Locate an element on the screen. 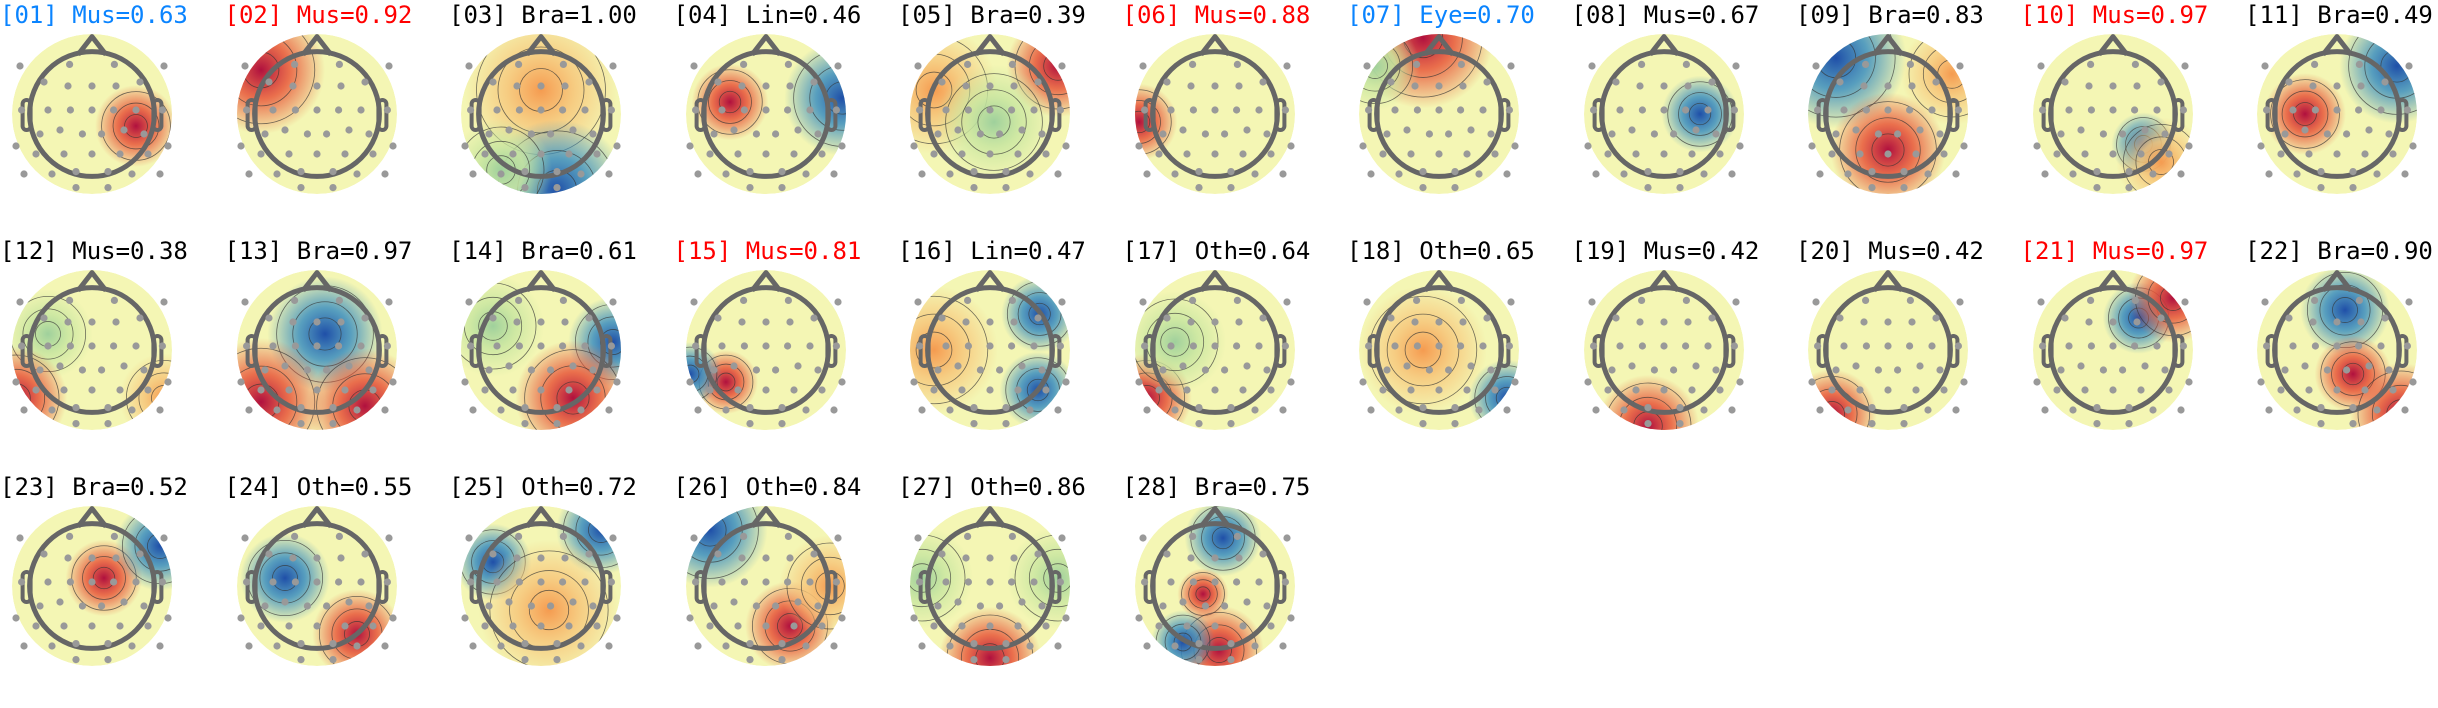 The height and width of the screenshot is (708, 2438). component-title: [06] Mus=0.88 is located at coordinates (1216, 15).